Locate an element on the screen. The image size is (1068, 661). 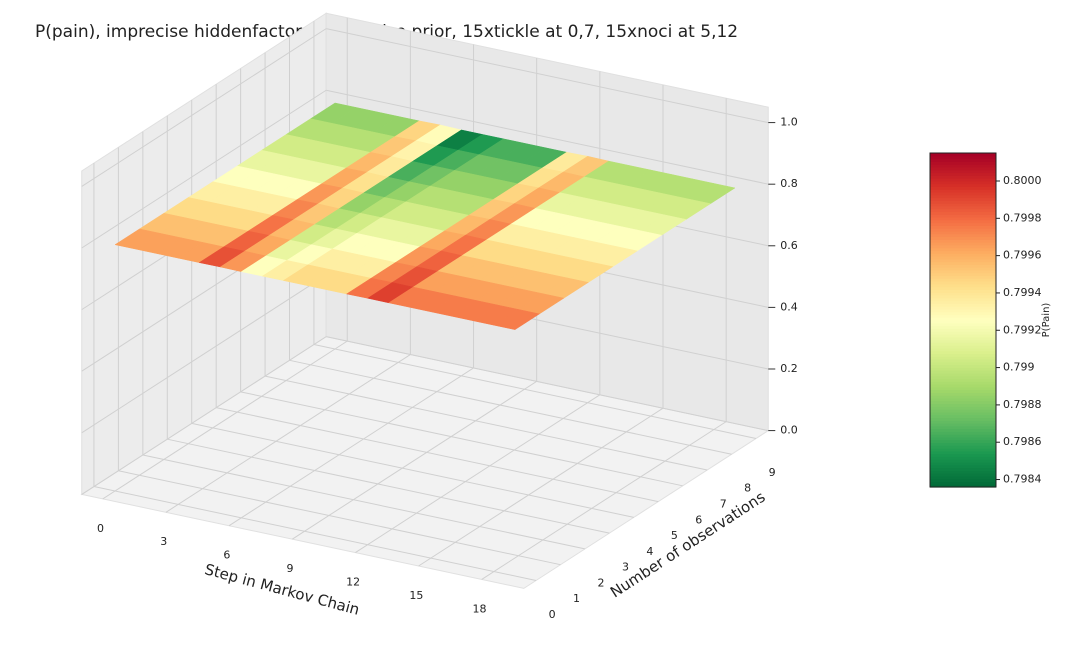
z-tick-label: 0.6 is located at coordinates (789, 245).